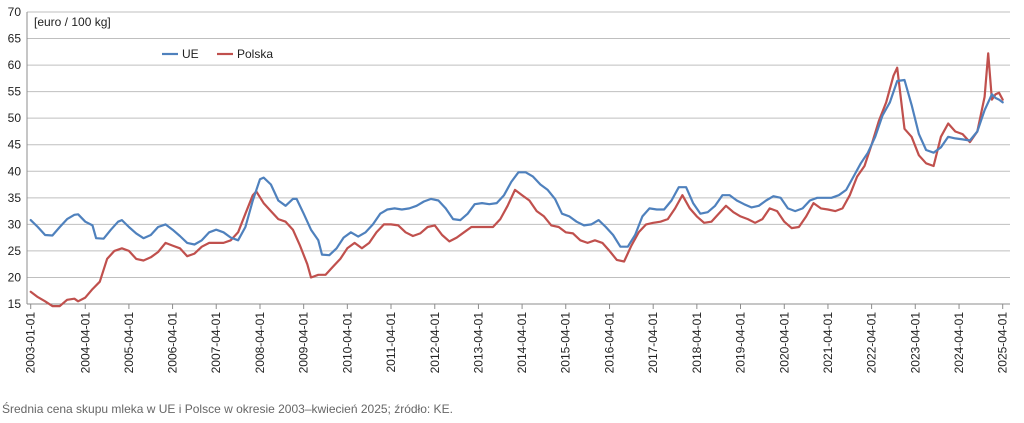 The height and width of the screenshot is (423, 1024). What do you see at coordinates (15, 39) in the screenshot?
I see `y-tick-label: 65` at bounding box center [15, 39].